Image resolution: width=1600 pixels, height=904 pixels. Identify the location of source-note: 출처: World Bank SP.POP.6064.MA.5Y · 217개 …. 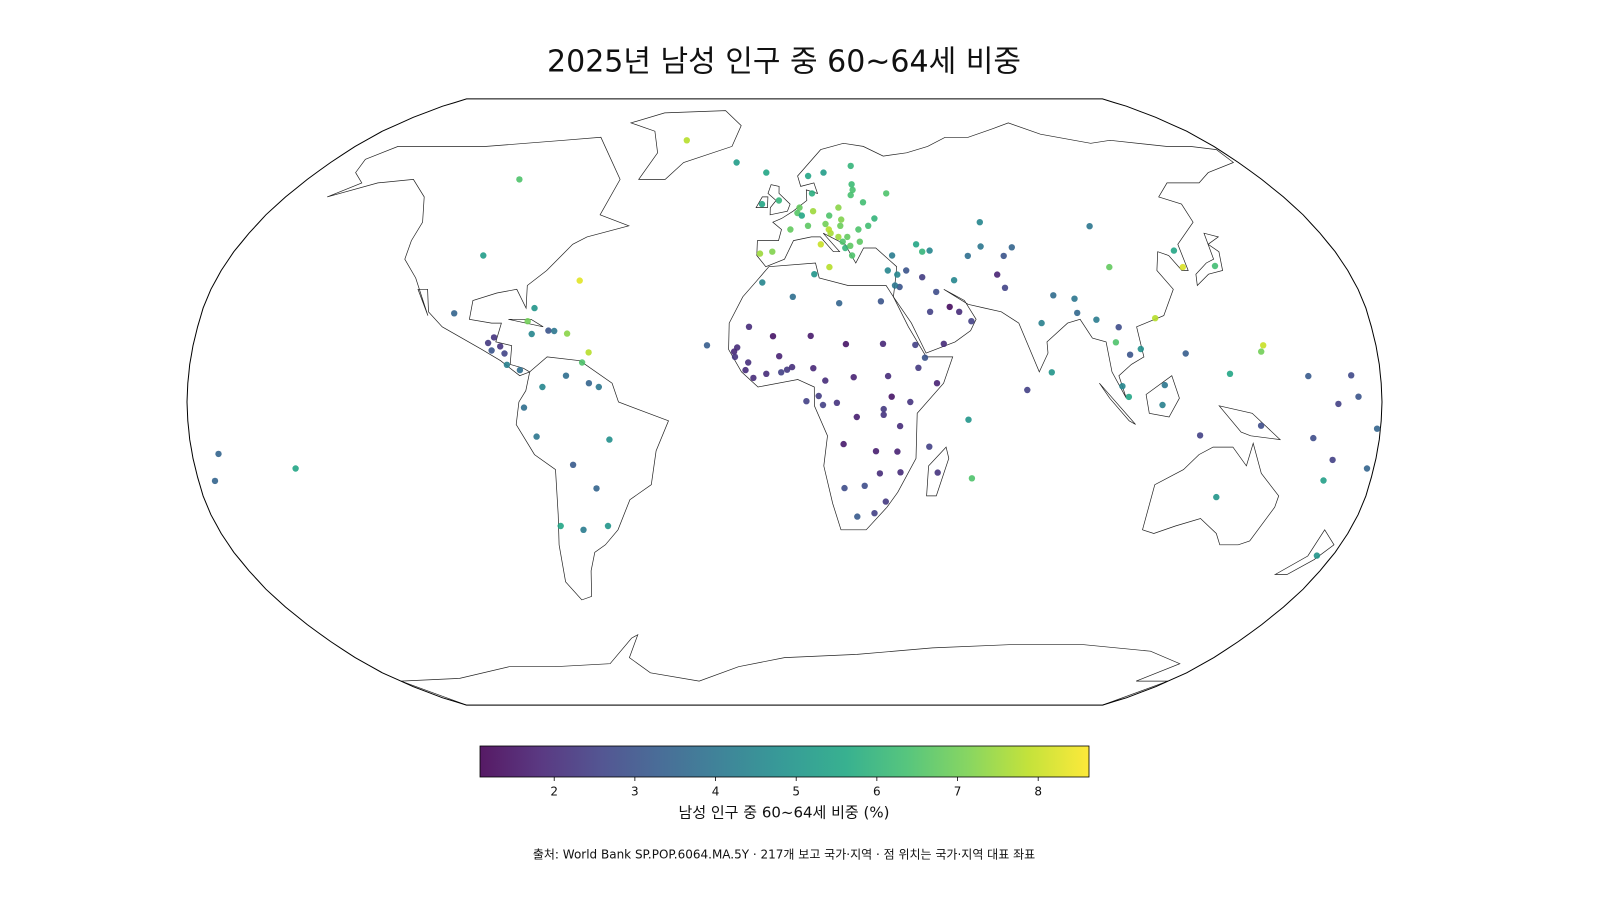
(784, 855).